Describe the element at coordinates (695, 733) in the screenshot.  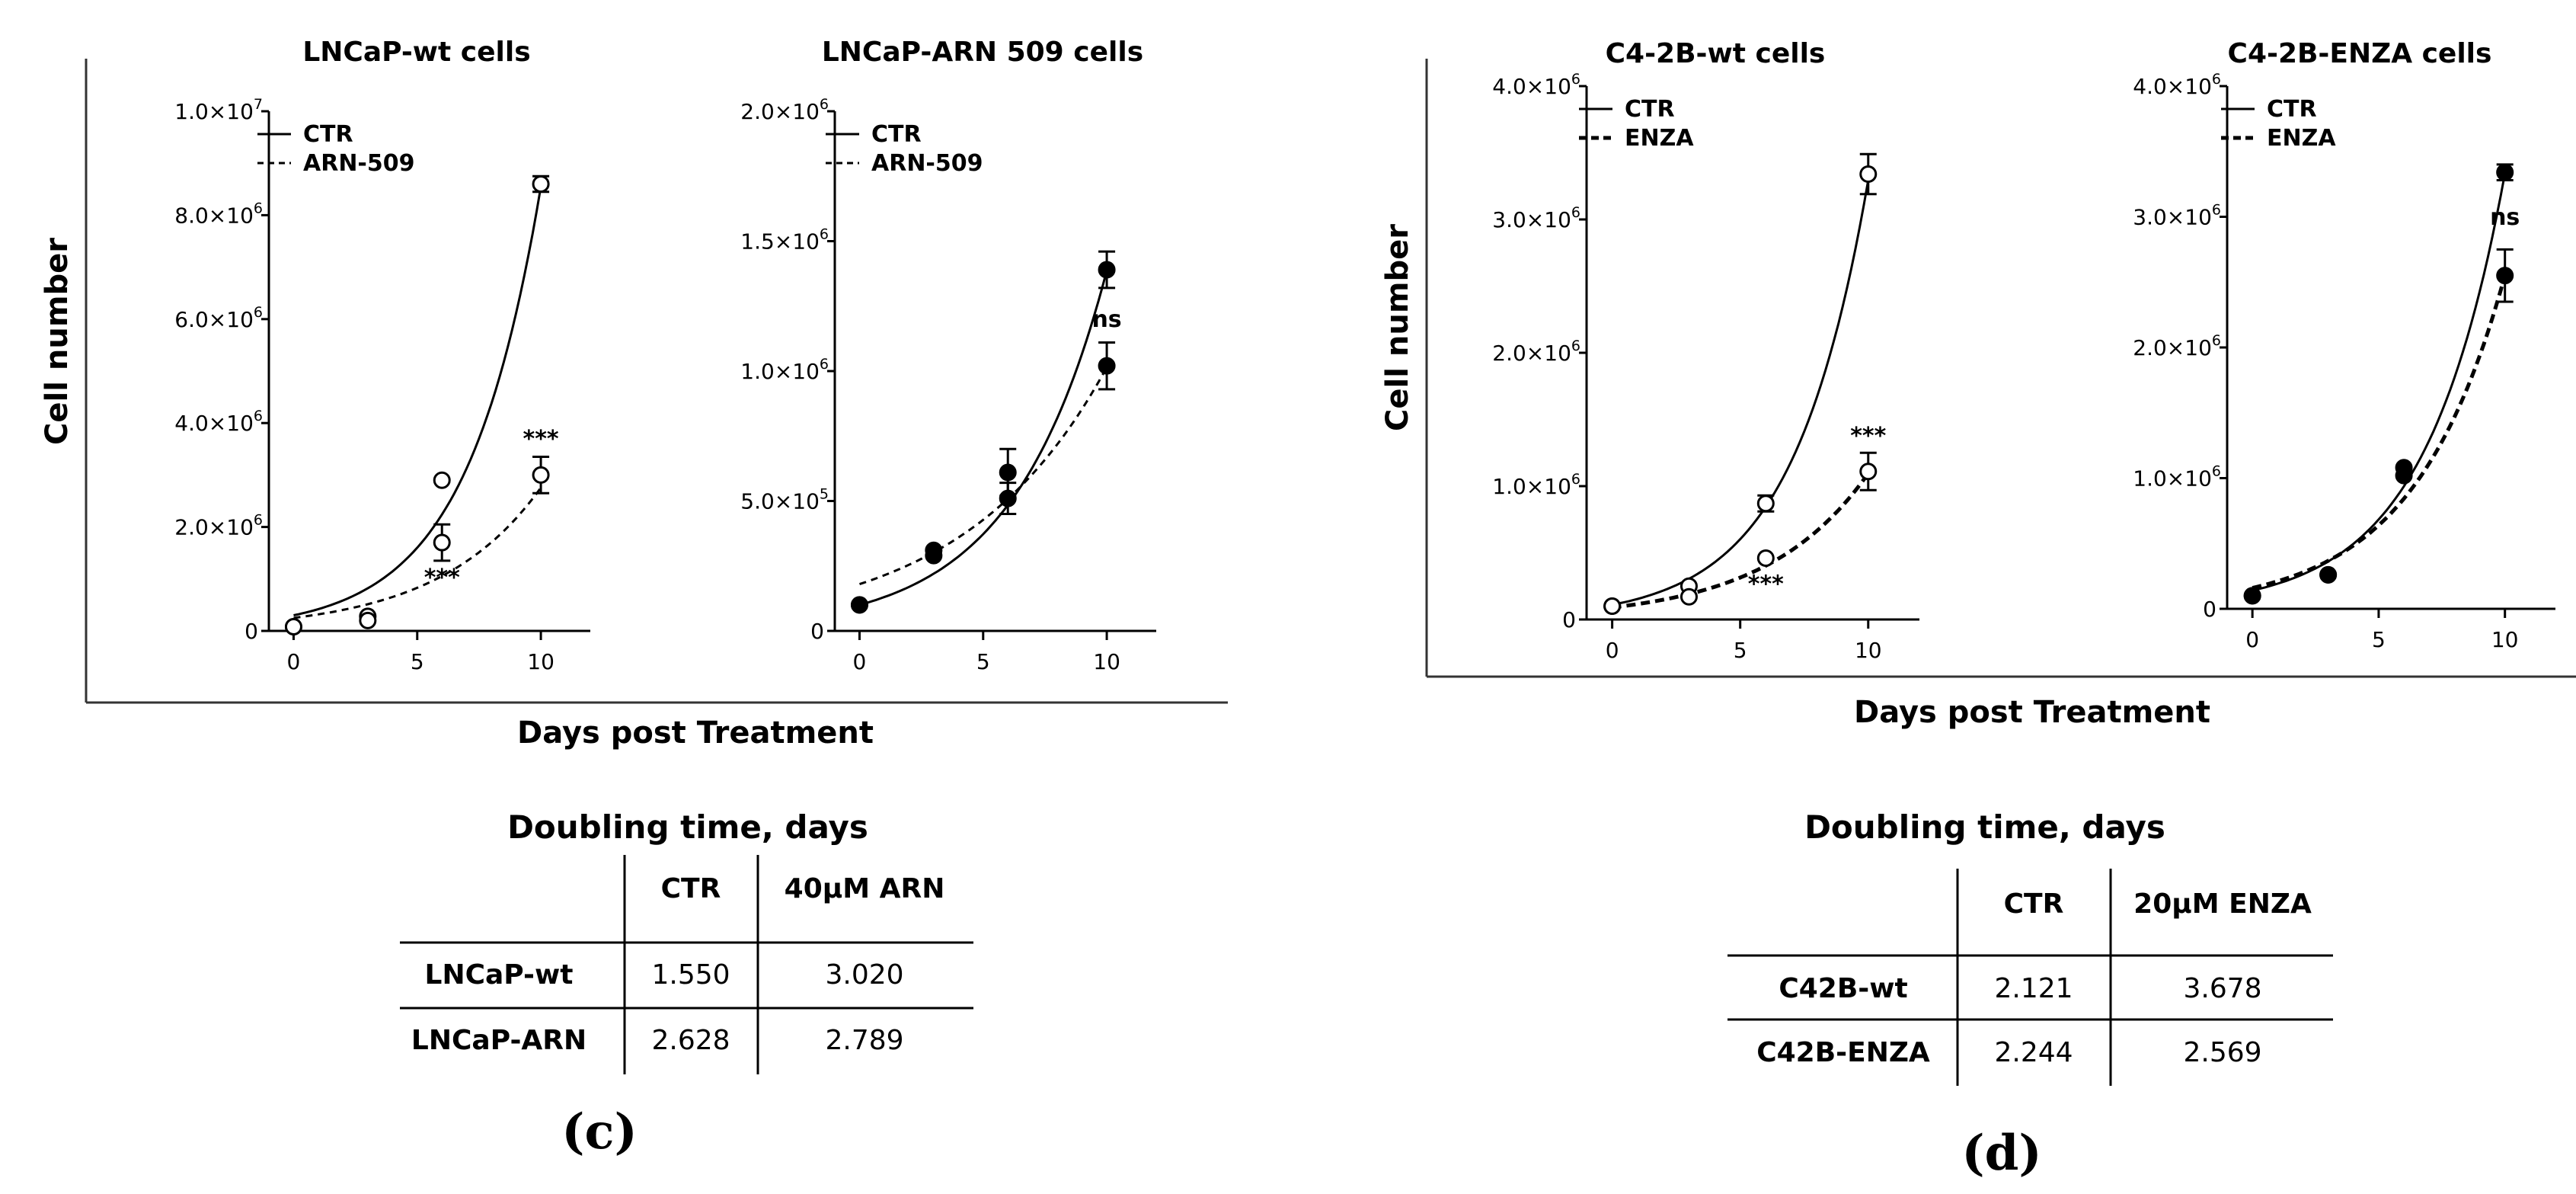
I see `x-axis-label-c: Days post Treatment` at that location.